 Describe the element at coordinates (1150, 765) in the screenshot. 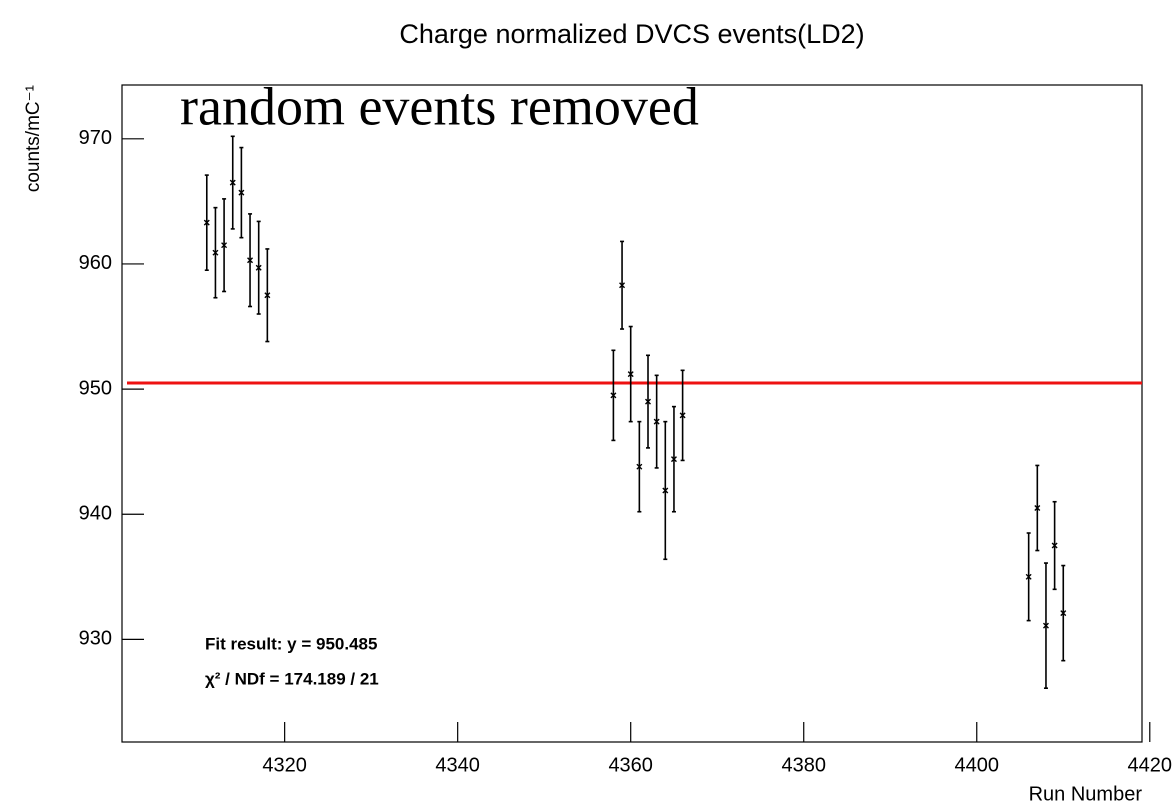

I see `x-tick-label: 4420` at that location.